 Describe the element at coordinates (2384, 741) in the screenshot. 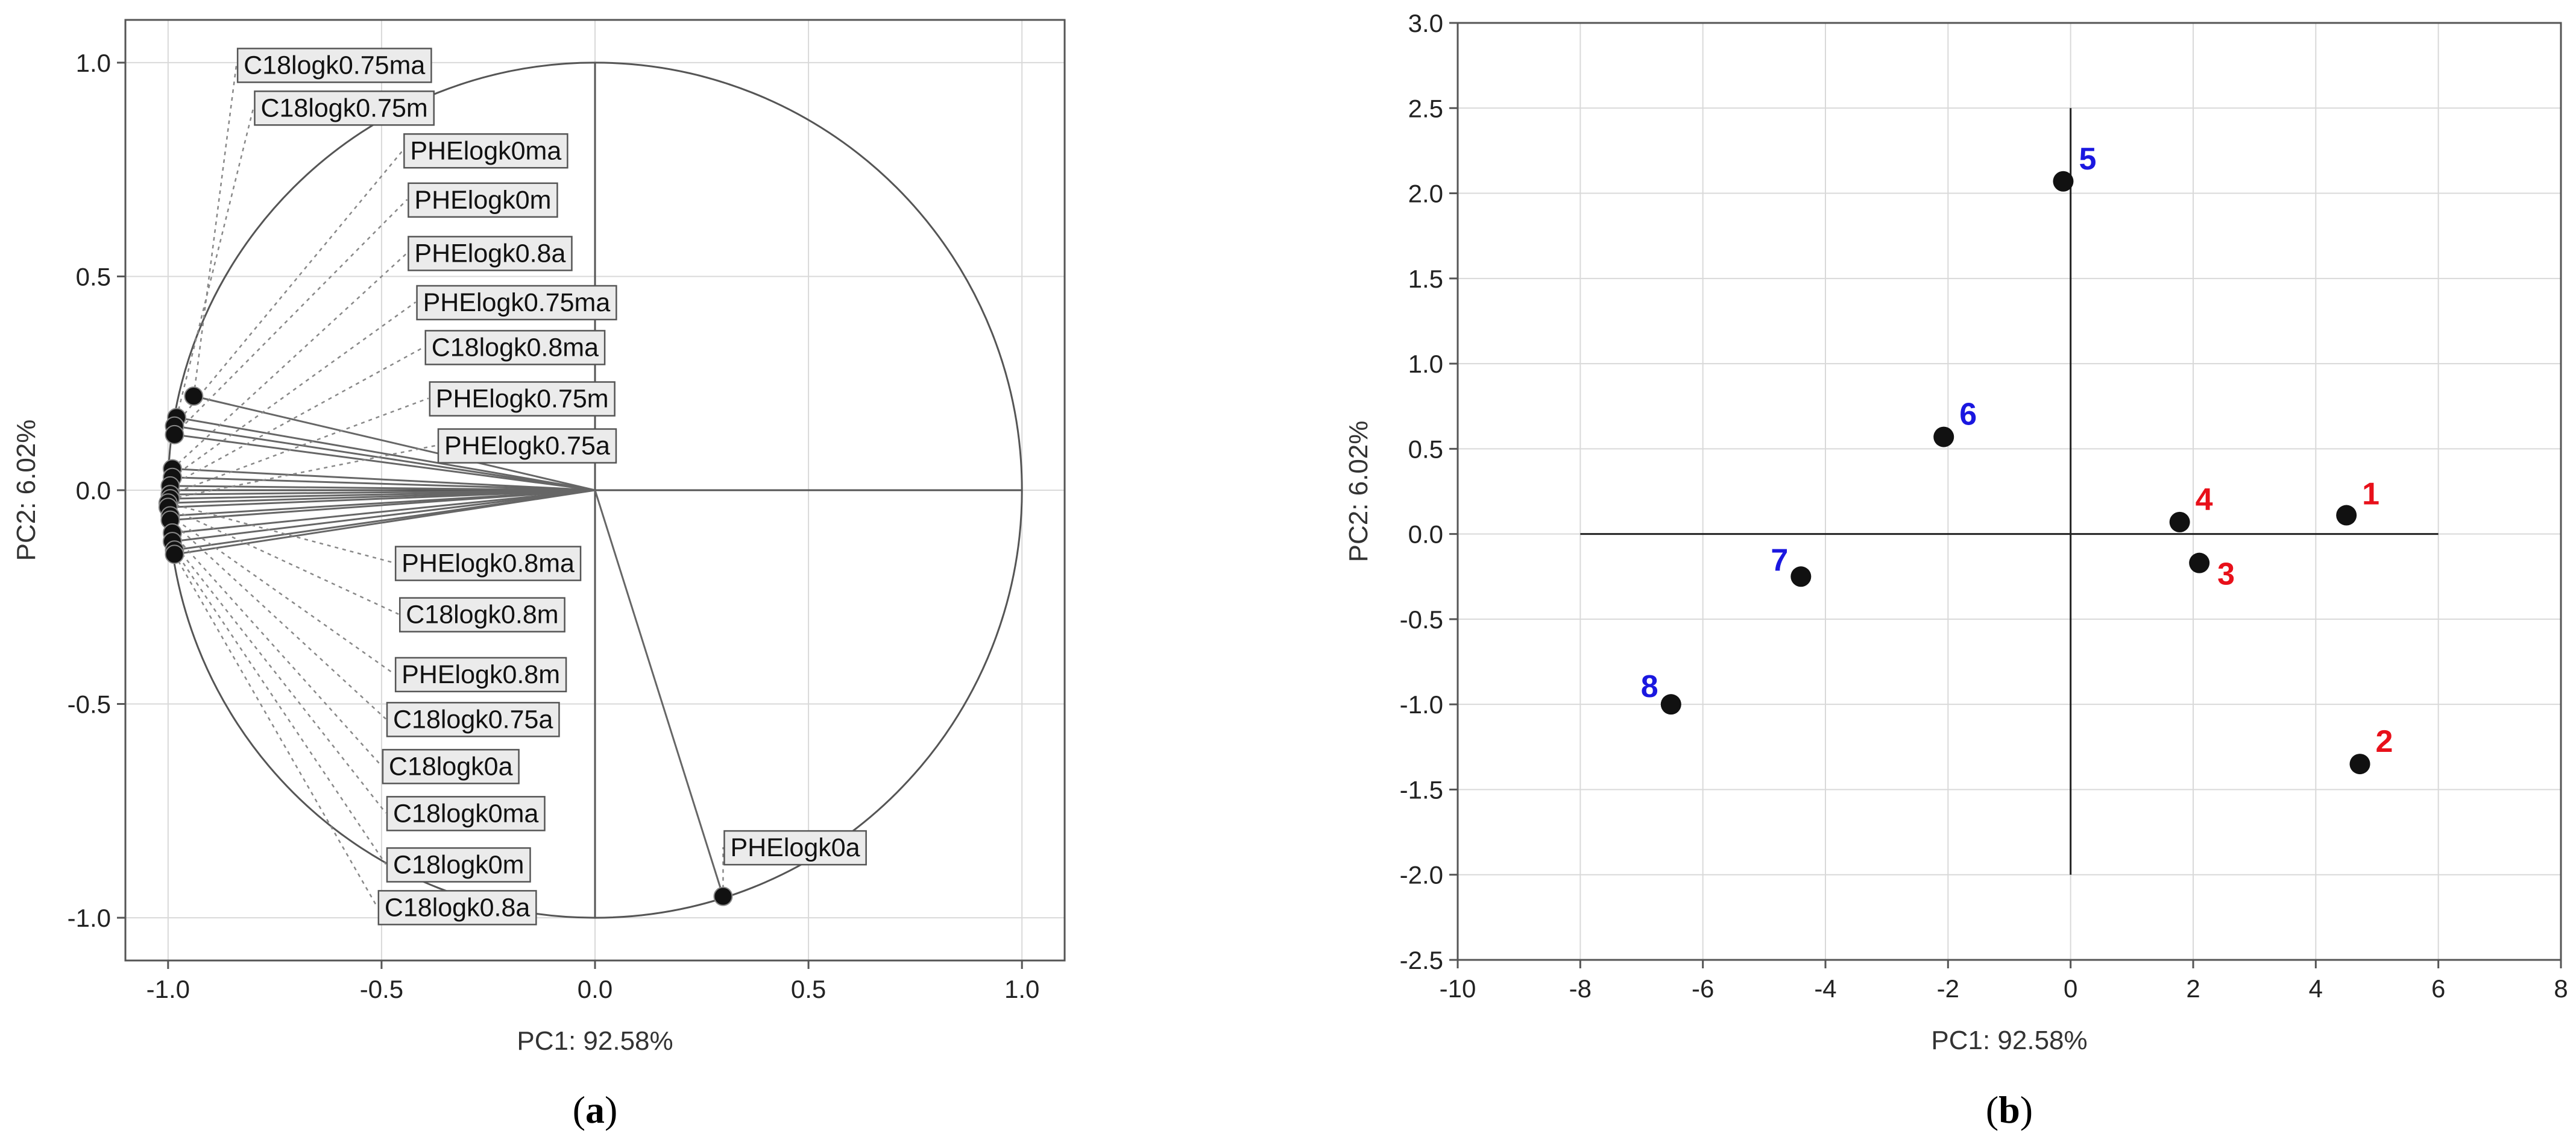

I see `score-point-label: 2` at that location.